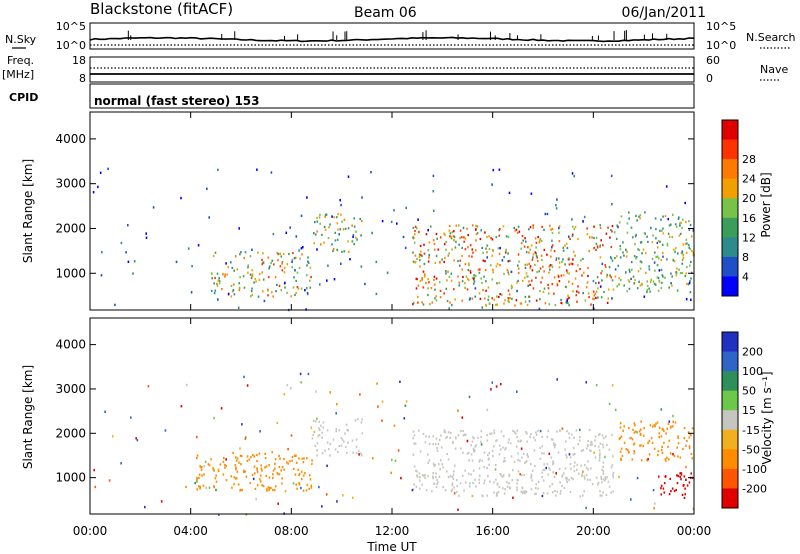 The image size is (800, 554). I want to click on colorbar-swatch, so click(730, 361).